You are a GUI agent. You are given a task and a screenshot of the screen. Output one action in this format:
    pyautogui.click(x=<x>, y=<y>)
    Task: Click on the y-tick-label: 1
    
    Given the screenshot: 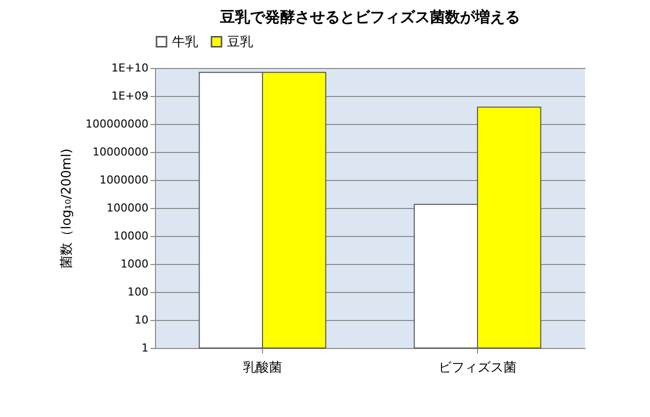 What is the action you would take?
    pyautogui.click(x=145, y=348)
    